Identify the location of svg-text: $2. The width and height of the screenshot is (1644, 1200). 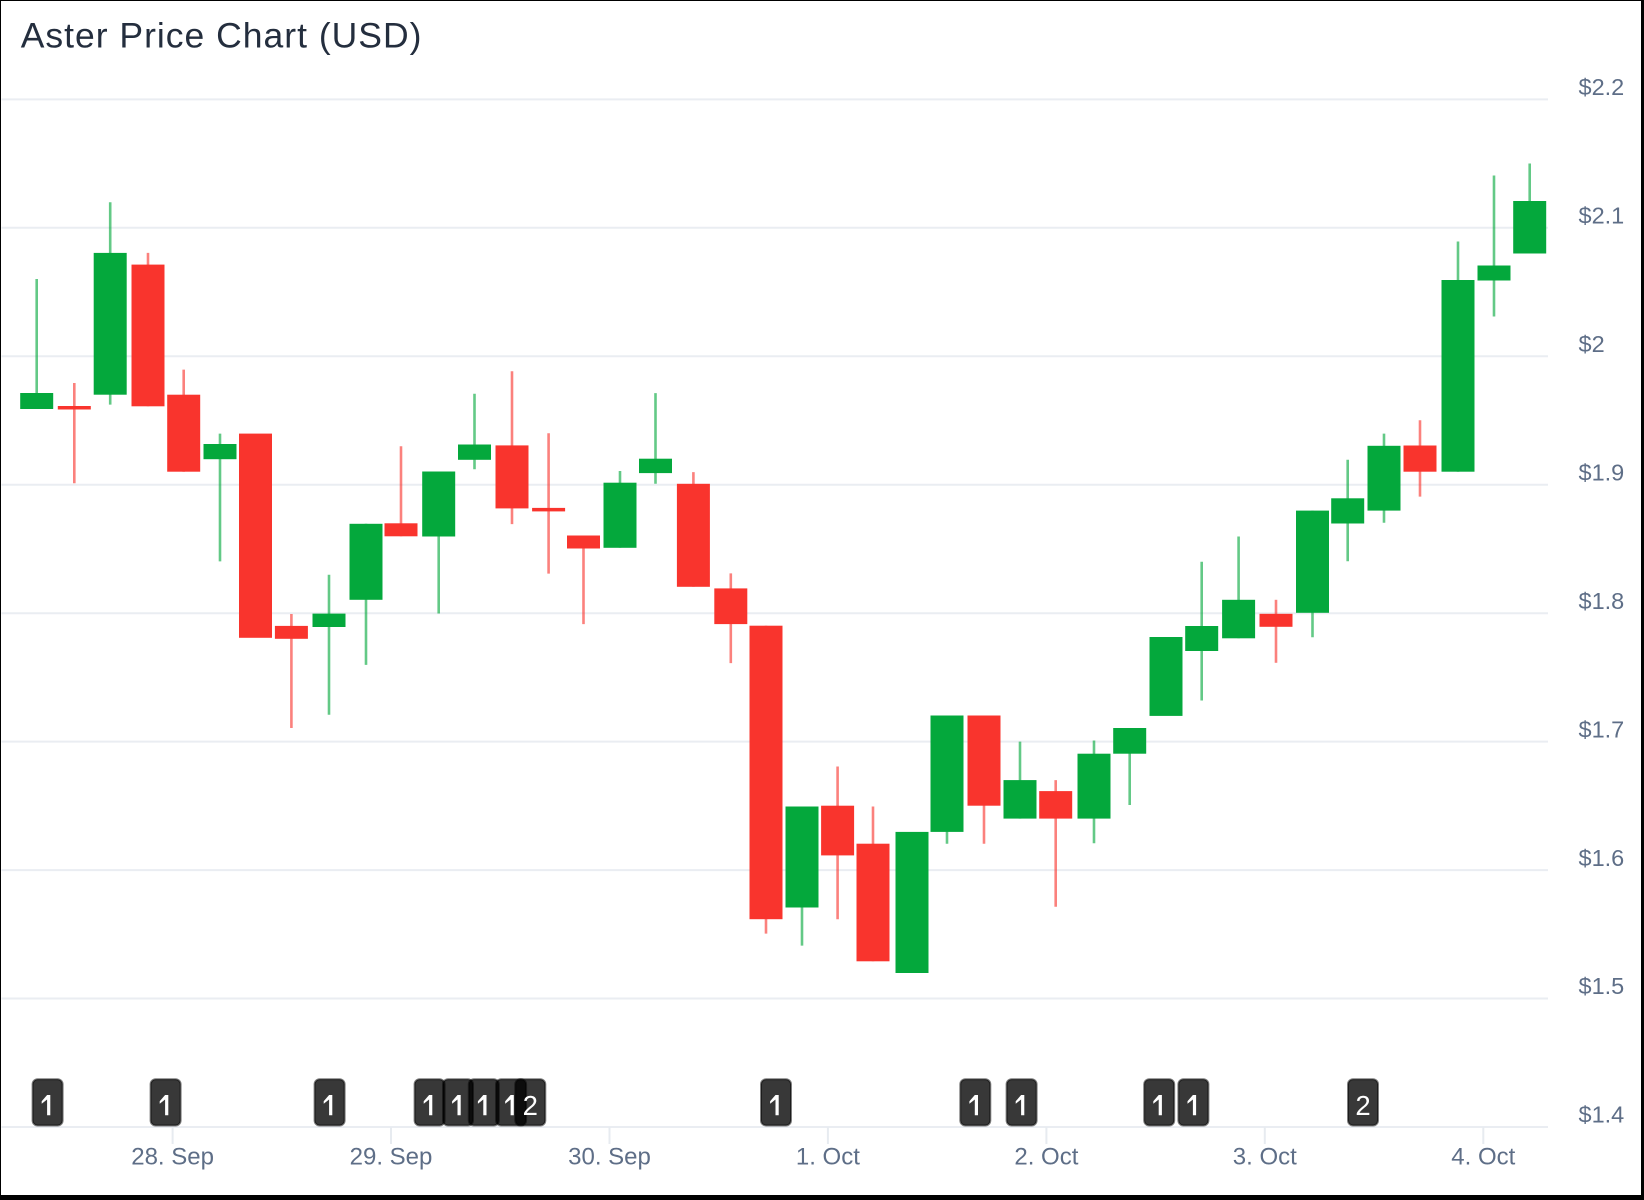
(1592, 344).